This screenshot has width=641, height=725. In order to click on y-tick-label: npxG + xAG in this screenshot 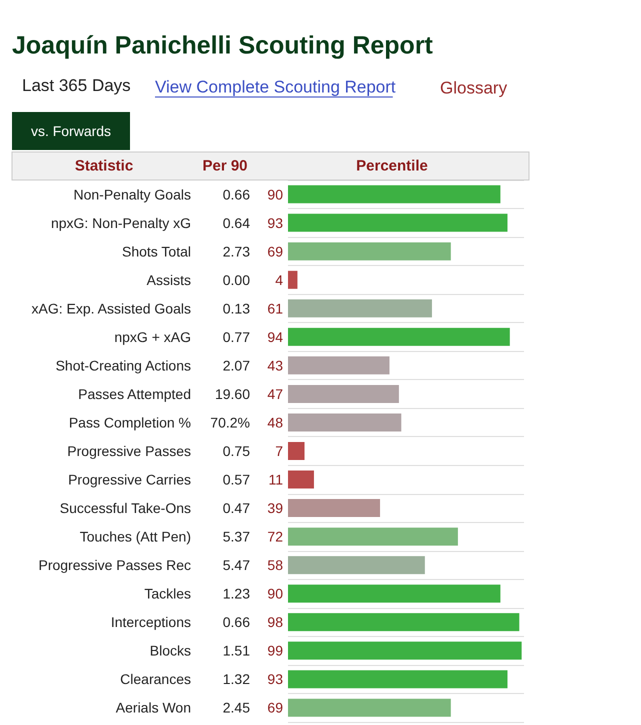, I will do `click(152, 336)`.